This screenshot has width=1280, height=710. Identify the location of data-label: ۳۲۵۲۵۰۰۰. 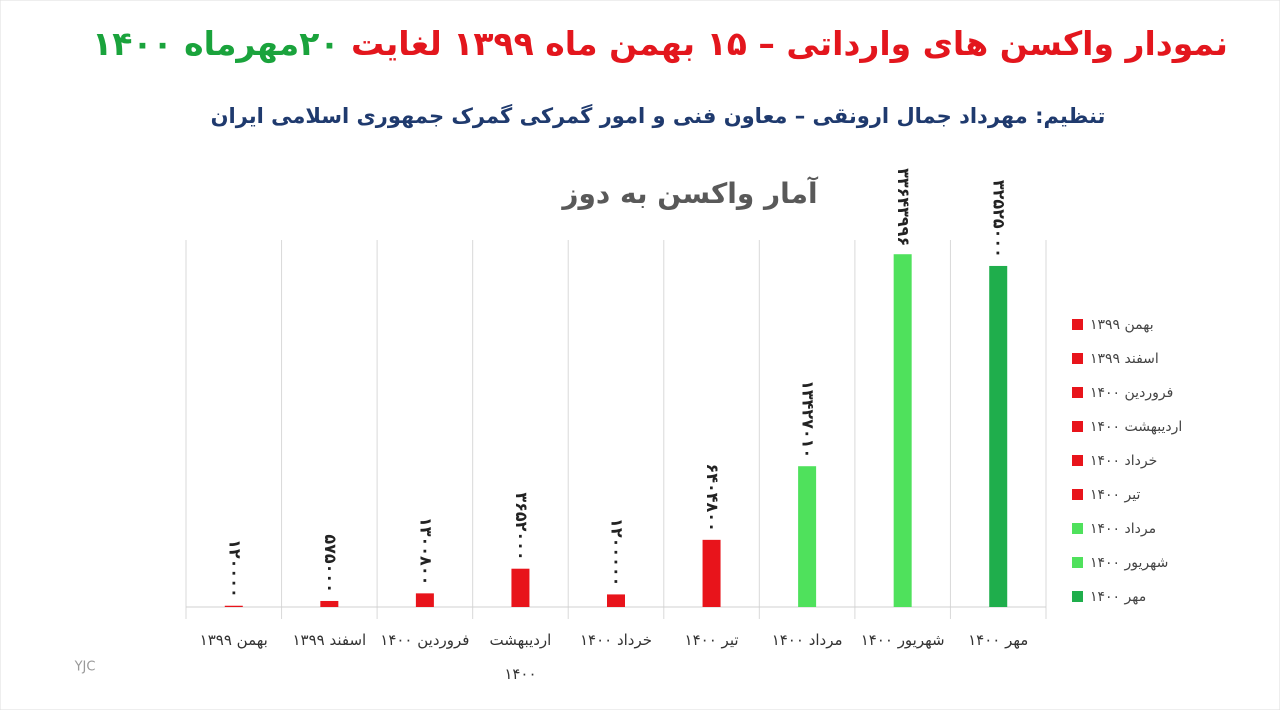
(999, 219).